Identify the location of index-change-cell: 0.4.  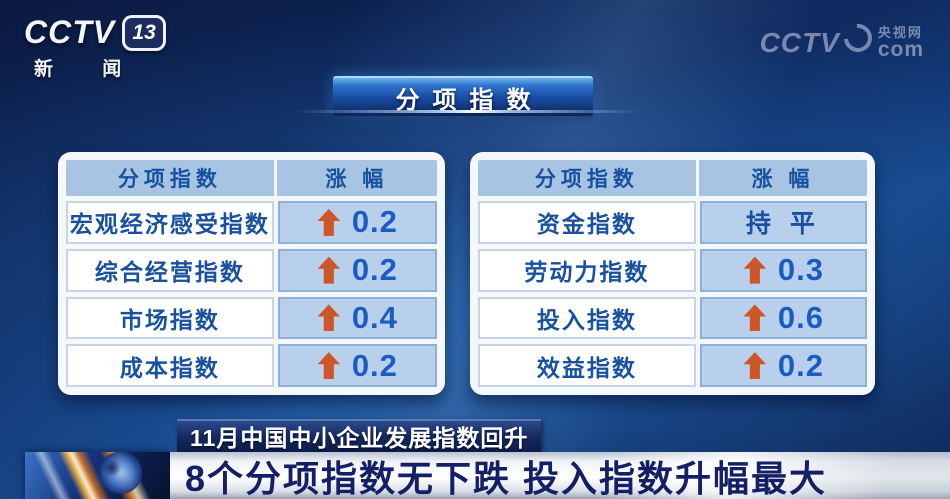
(357, 318).